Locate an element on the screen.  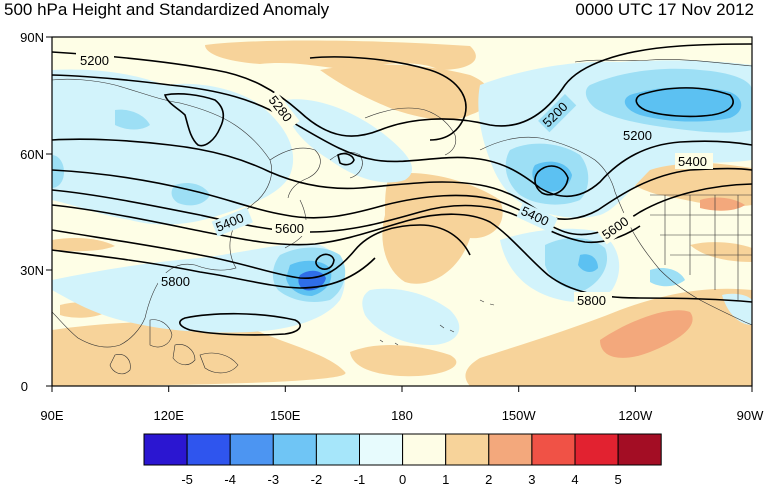
strong-positive-anomaly-shading is located at coordinates (672, 277).